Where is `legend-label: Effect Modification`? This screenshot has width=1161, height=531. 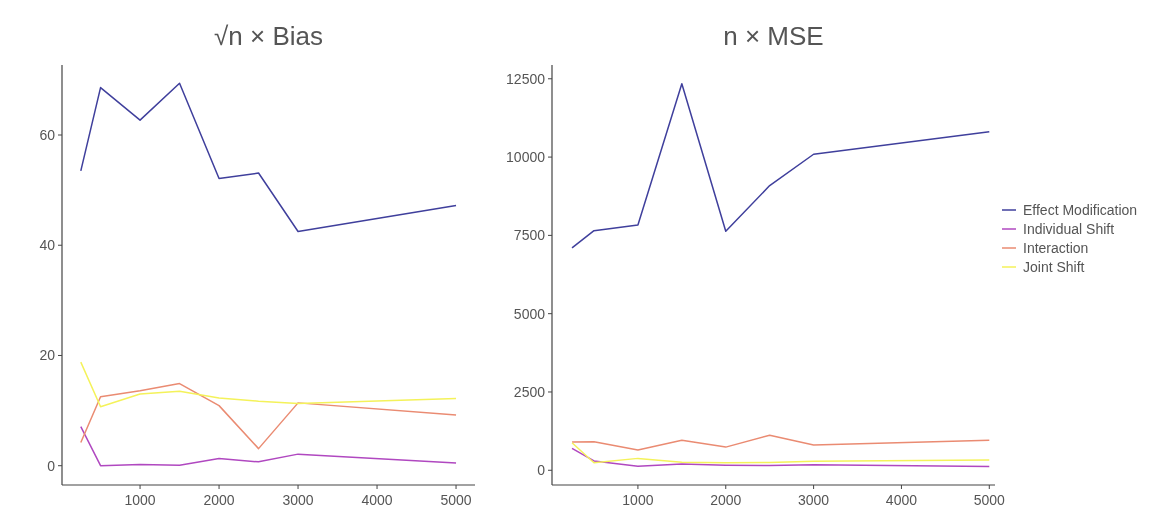 legend-label: Effect Modification is located at coordinates (1080, 209).